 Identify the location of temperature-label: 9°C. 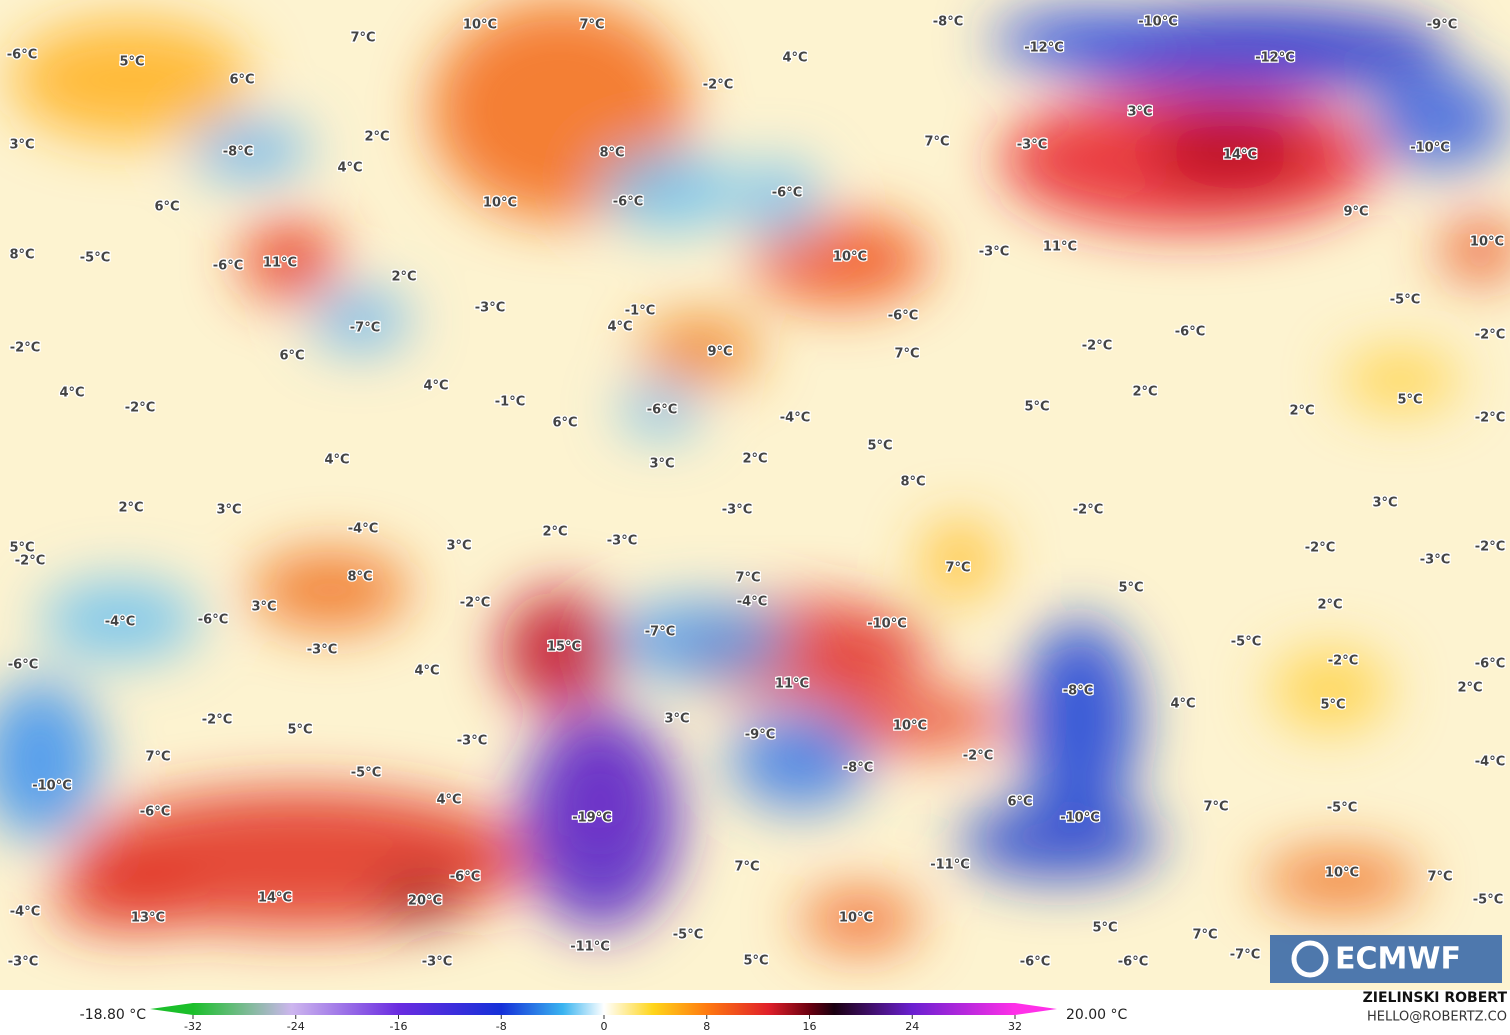
(1355, 212).